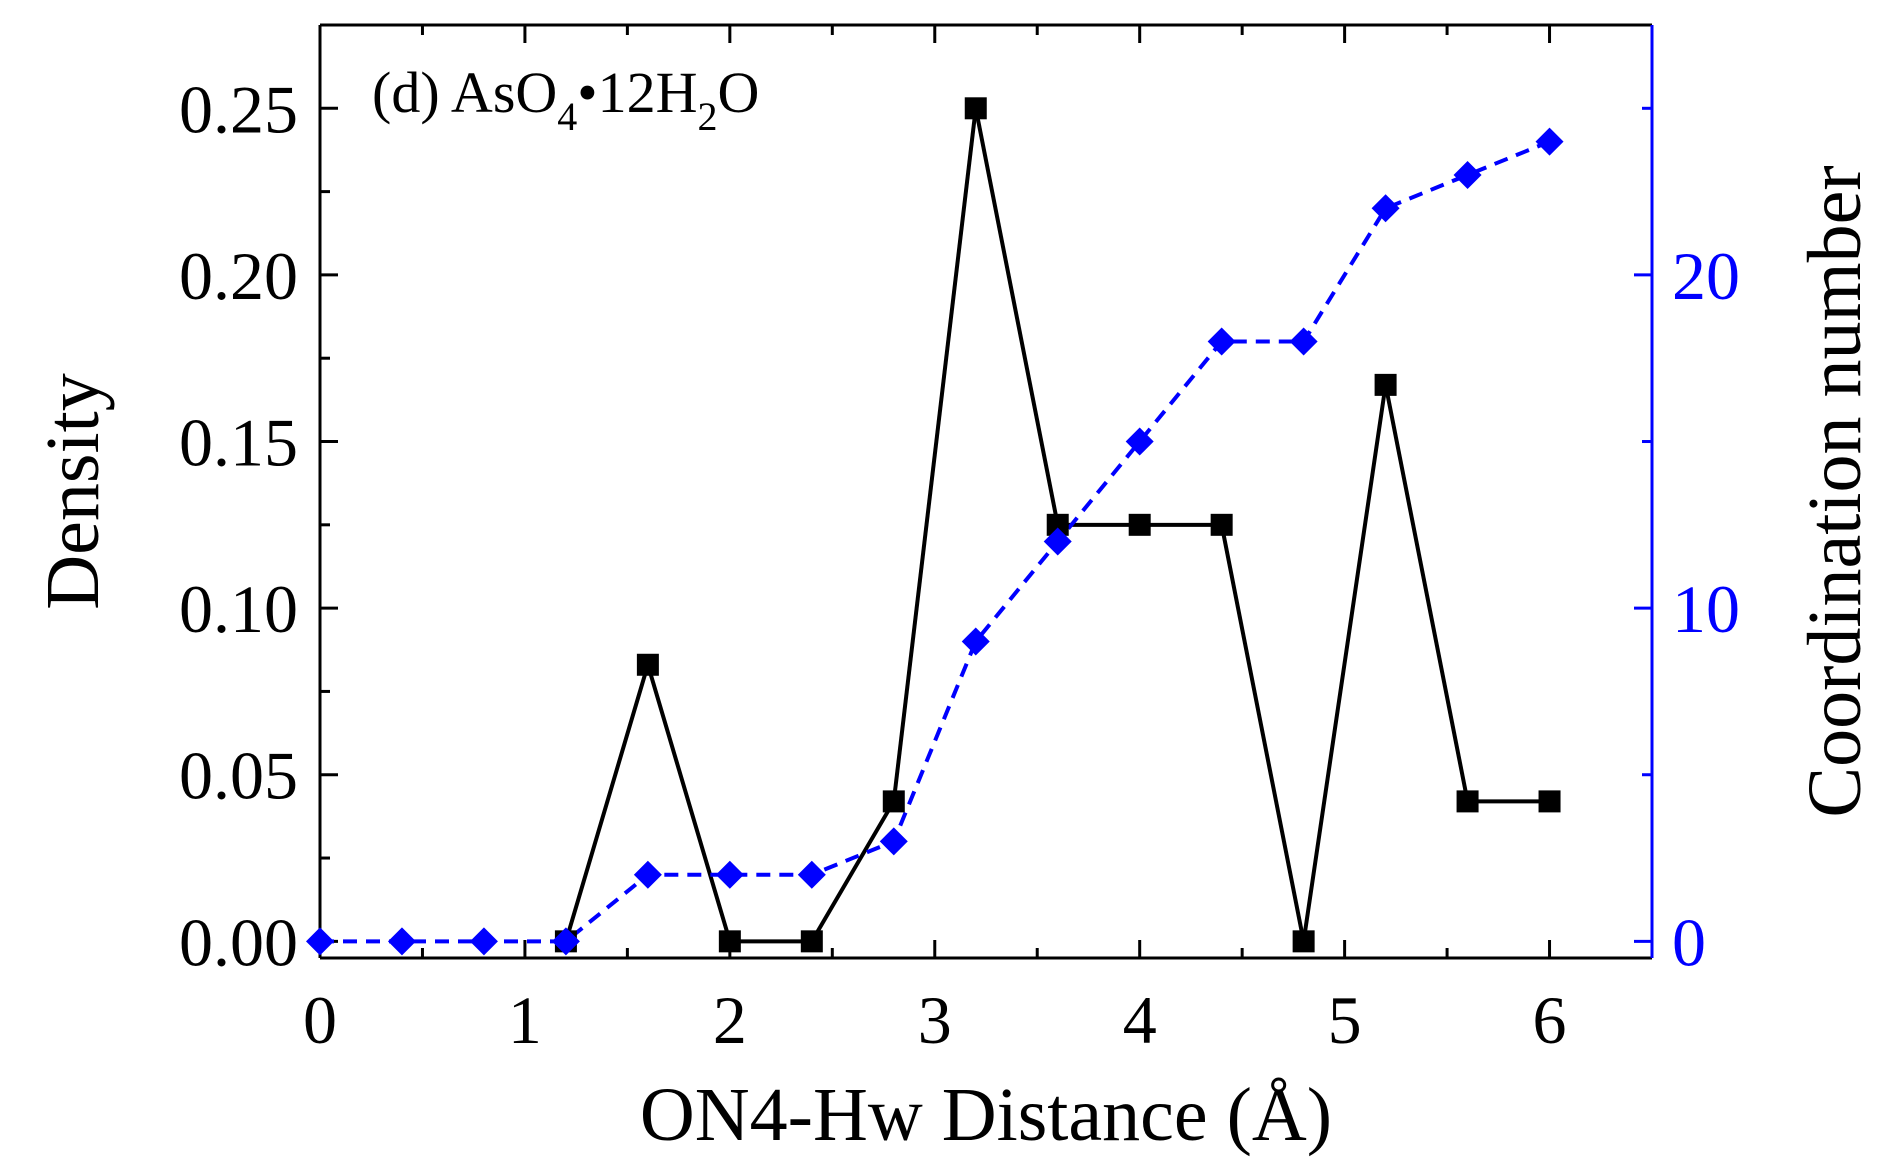  Describe the element at coordinates (238, 609) in the screenshot. I see `y-left-tick-label: 0.10` at that location.